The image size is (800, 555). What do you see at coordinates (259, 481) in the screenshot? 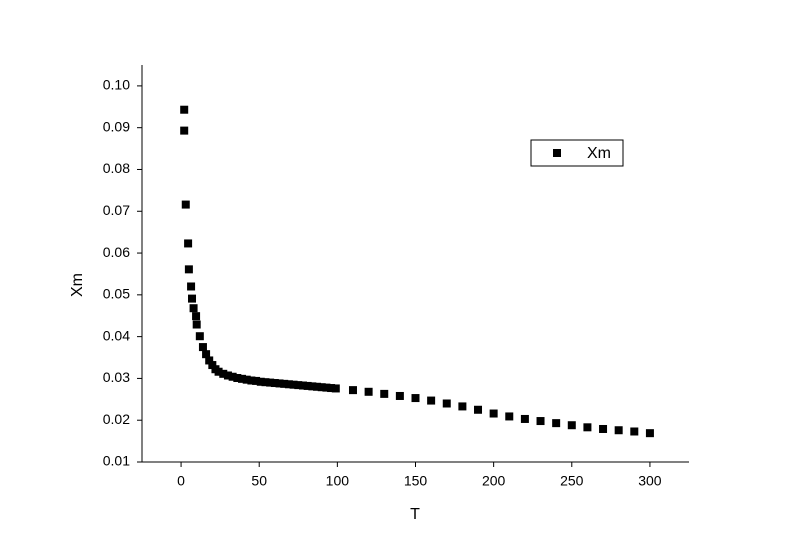
I see `x-tick-label: 50` at bounding box center [259, 481].